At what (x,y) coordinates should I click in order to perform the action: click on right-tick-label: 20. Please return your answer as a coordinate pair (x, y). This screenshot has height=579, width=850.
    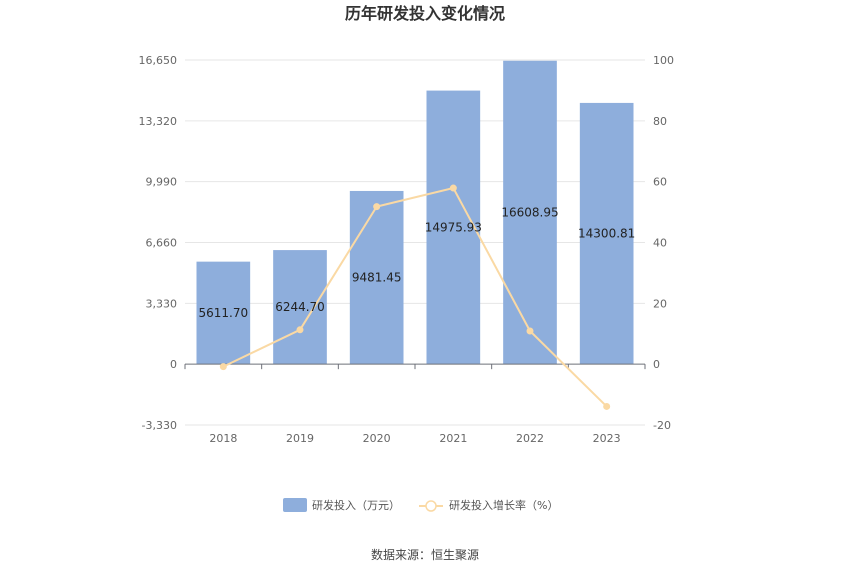
    Looking at the image, I should click on (660, 303).